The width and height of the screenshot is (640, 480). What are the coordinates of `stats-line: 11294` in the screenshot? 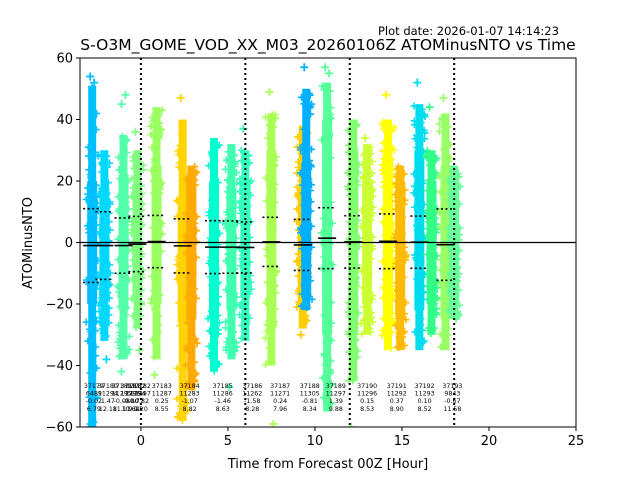 It's located at (108, 394).